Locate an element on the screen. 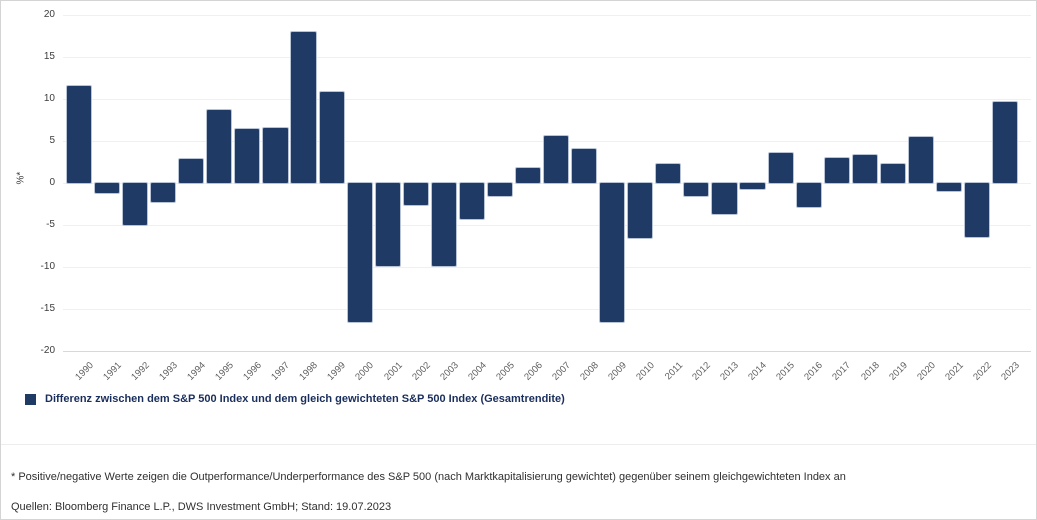 This screenshot has width=1037, height=520. bar-2023 is located at coordinates (1005, 142).